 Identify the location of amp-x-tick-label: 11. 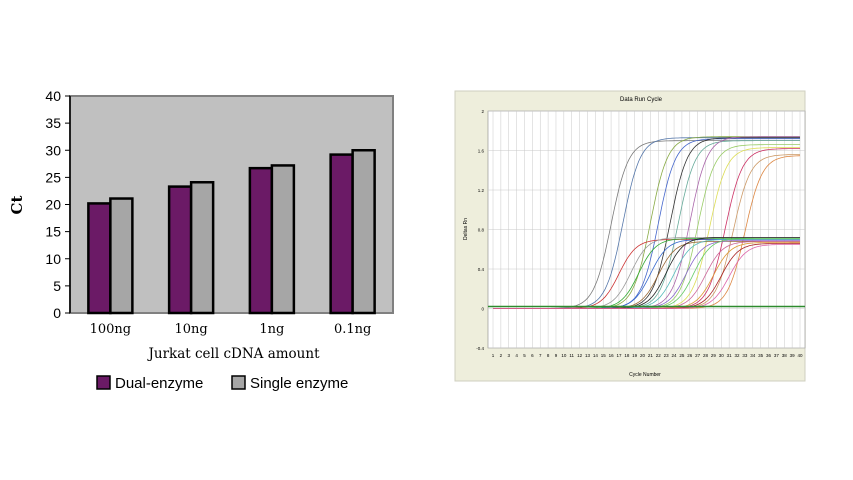
(571, 355).